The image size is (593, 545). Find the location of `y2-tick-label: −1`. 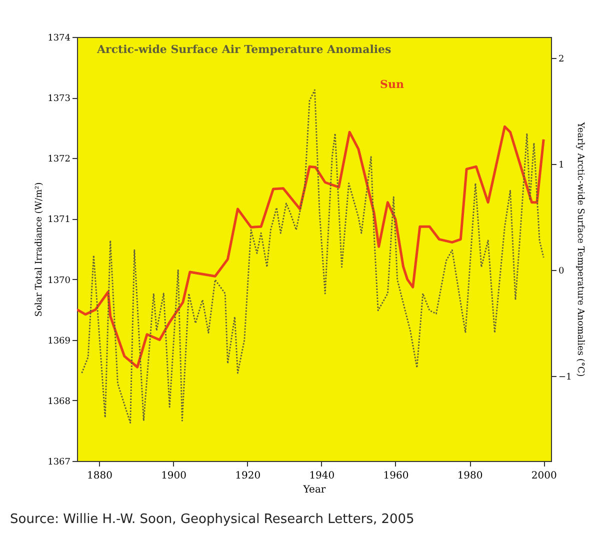

y2-tick-label: −1 is located at coordinates (565, 377).